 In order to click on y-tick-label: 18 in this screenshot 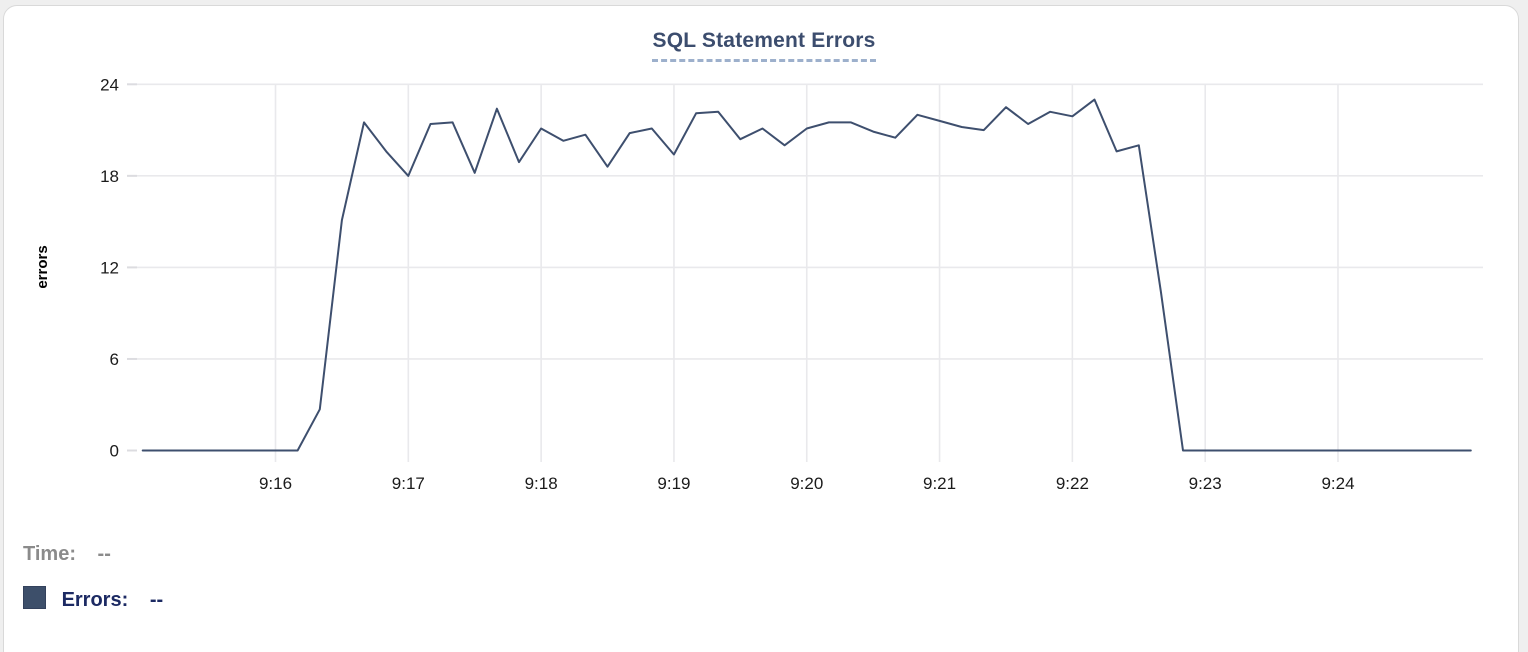, I will do `click(109, 176)`.